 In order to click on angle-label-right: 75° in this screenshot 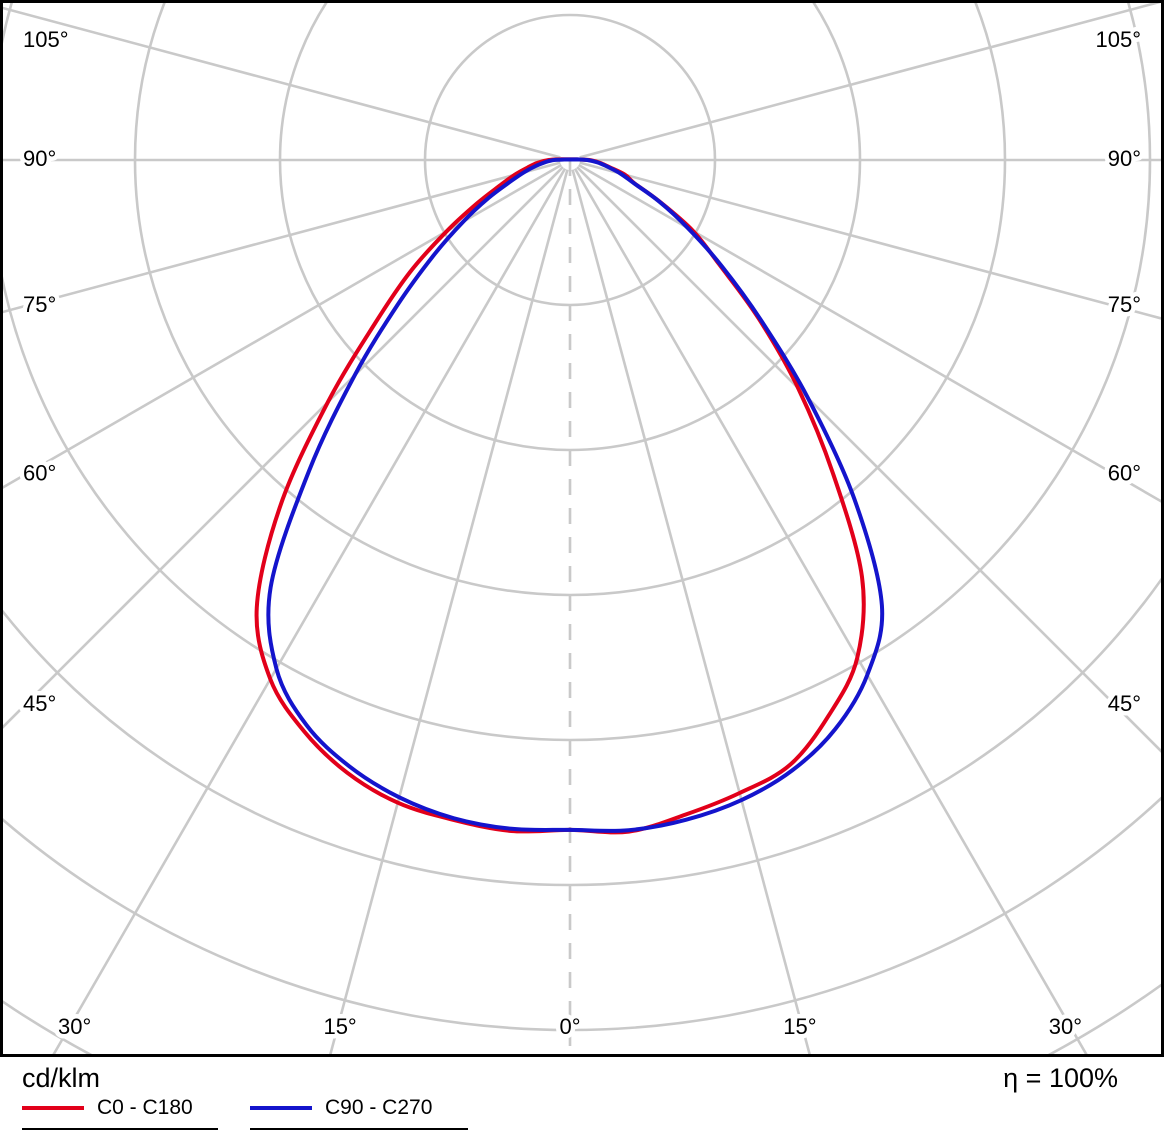, I will do `click(1124, 304)`.